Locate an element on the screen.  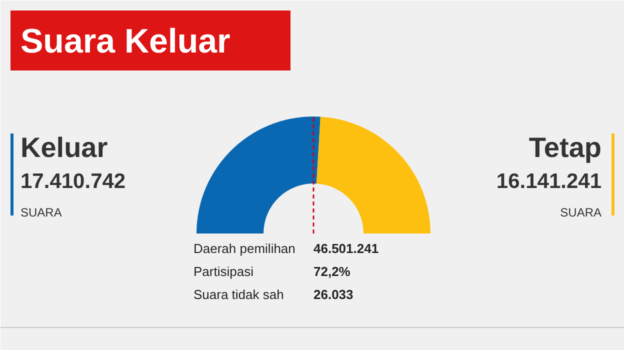
text: Suara tidak sah is located at coordinates (239, 294).